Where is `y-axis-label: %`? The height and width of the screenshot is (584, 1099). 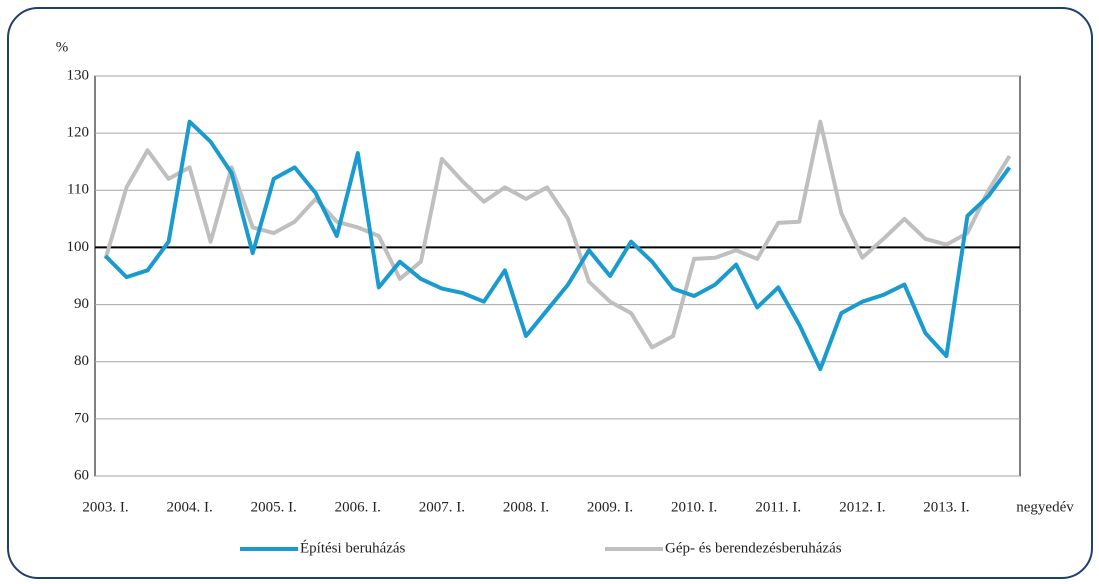
y-axis-label: % is located at coordinates (62, 47).